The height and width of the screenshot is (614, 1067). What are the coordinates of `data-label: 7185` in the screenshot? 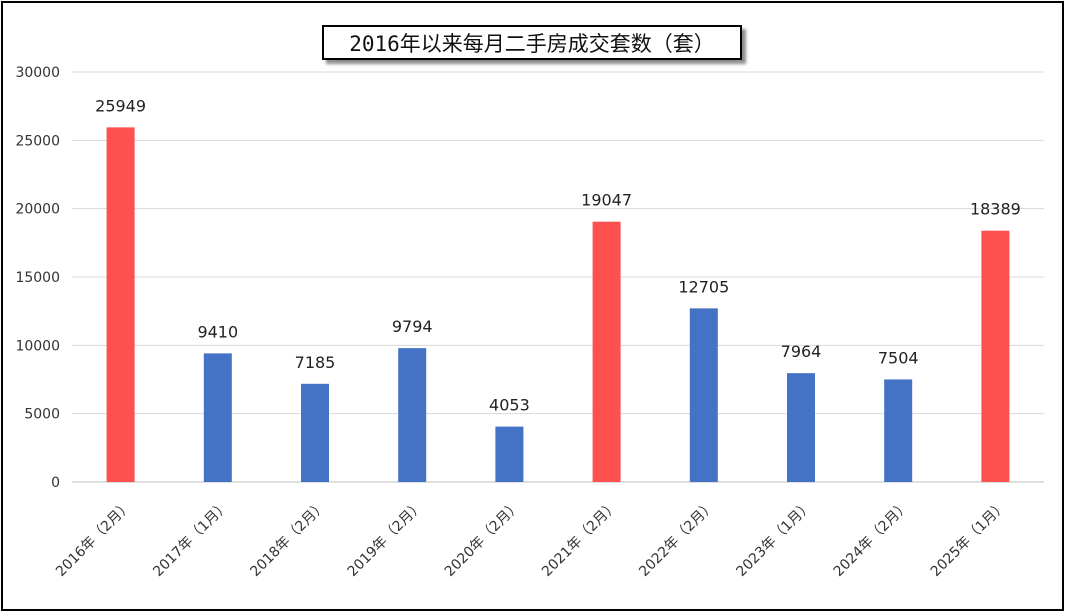 It's located at (315, 362).